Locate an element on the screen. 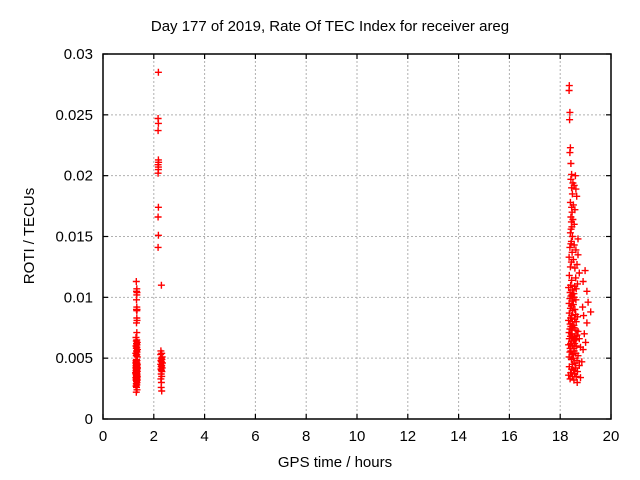 Image resolution: width=640 pixels, height=480 pixels. x-axis-label: GPS time / hours is located at coordinates (335, 462).